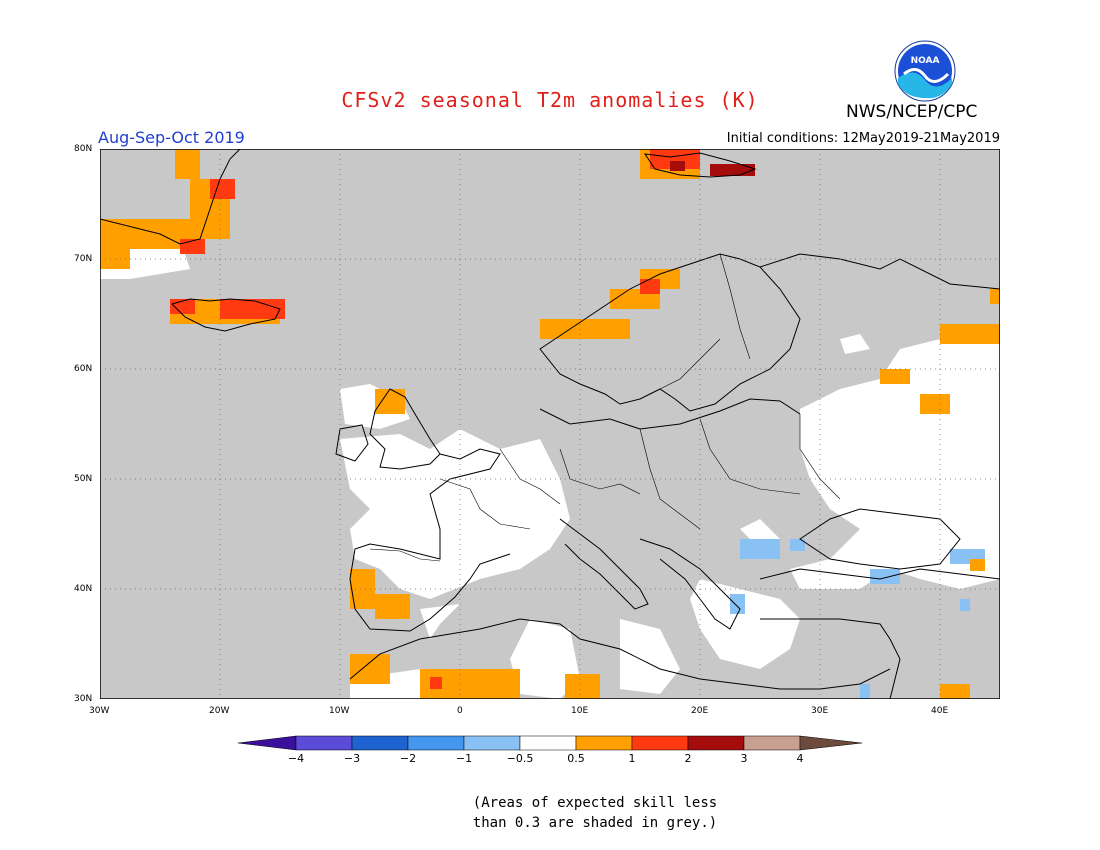 This screenshot has width=1100, height=850. Describe the element at coordinates (408, 758) in the screenshot. I see `colorbar-label-minus2: −2` at that location.